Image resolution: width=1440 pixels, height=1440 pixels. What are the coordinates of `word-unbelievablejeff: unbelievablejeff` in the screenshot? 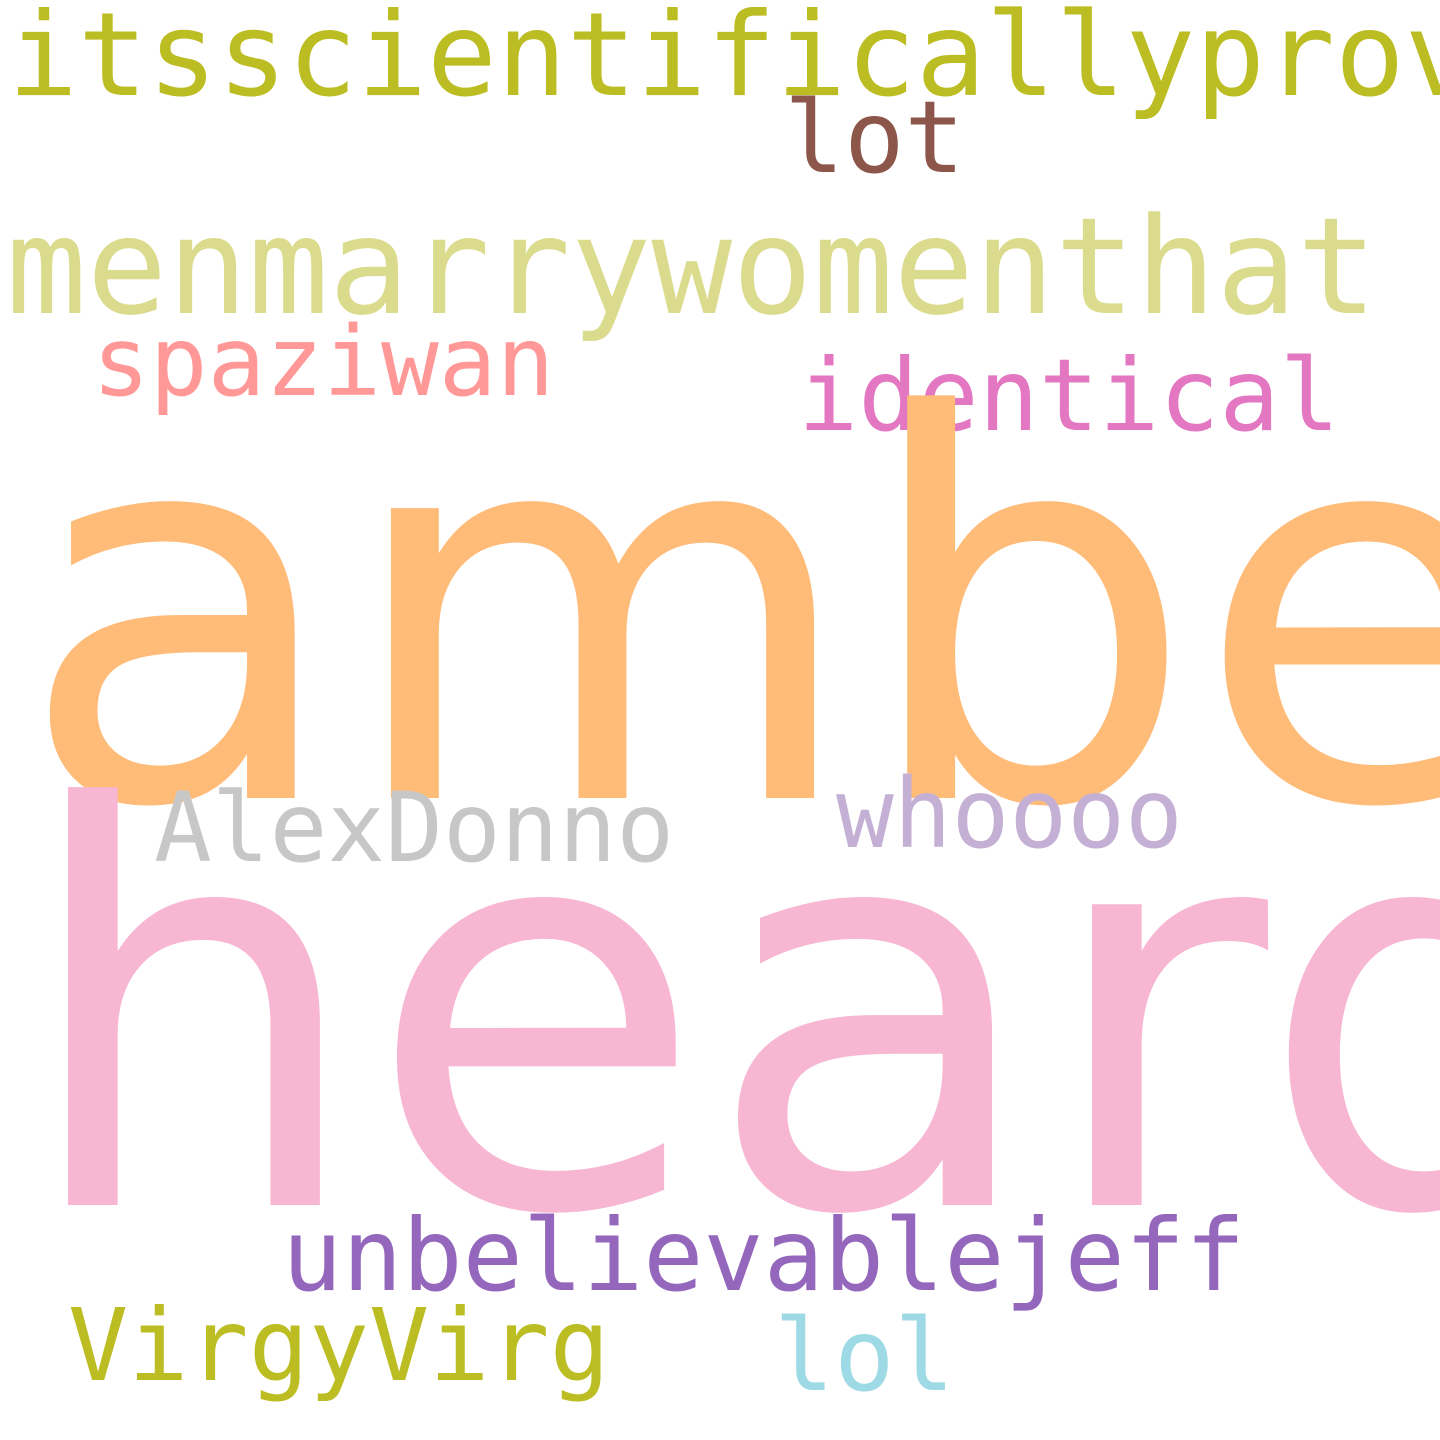 It's located at (764, 1255).